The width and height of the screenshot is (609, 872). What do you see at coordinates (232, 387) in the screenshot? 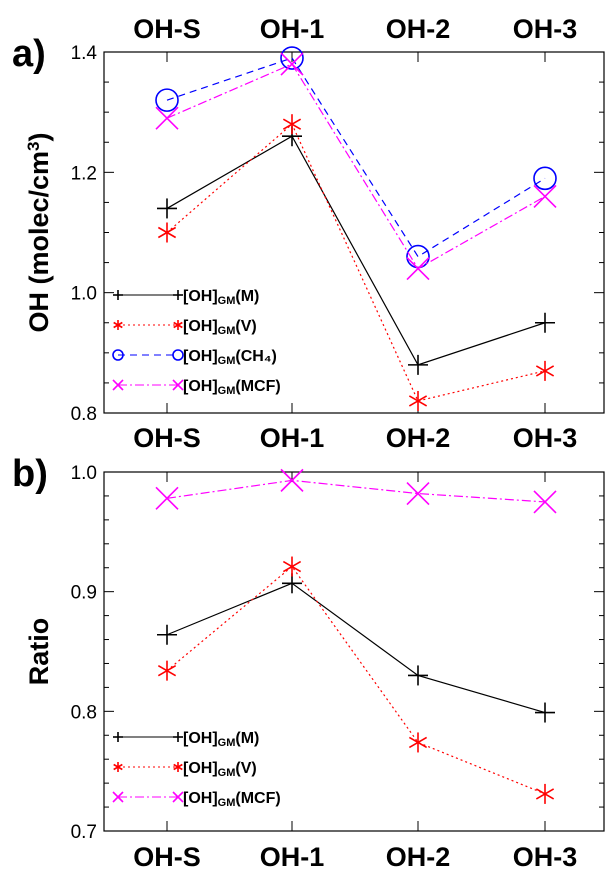
I see `panel-a-legend-label-3: [OH]GM(MCF)` at bounding box center [232, 387].